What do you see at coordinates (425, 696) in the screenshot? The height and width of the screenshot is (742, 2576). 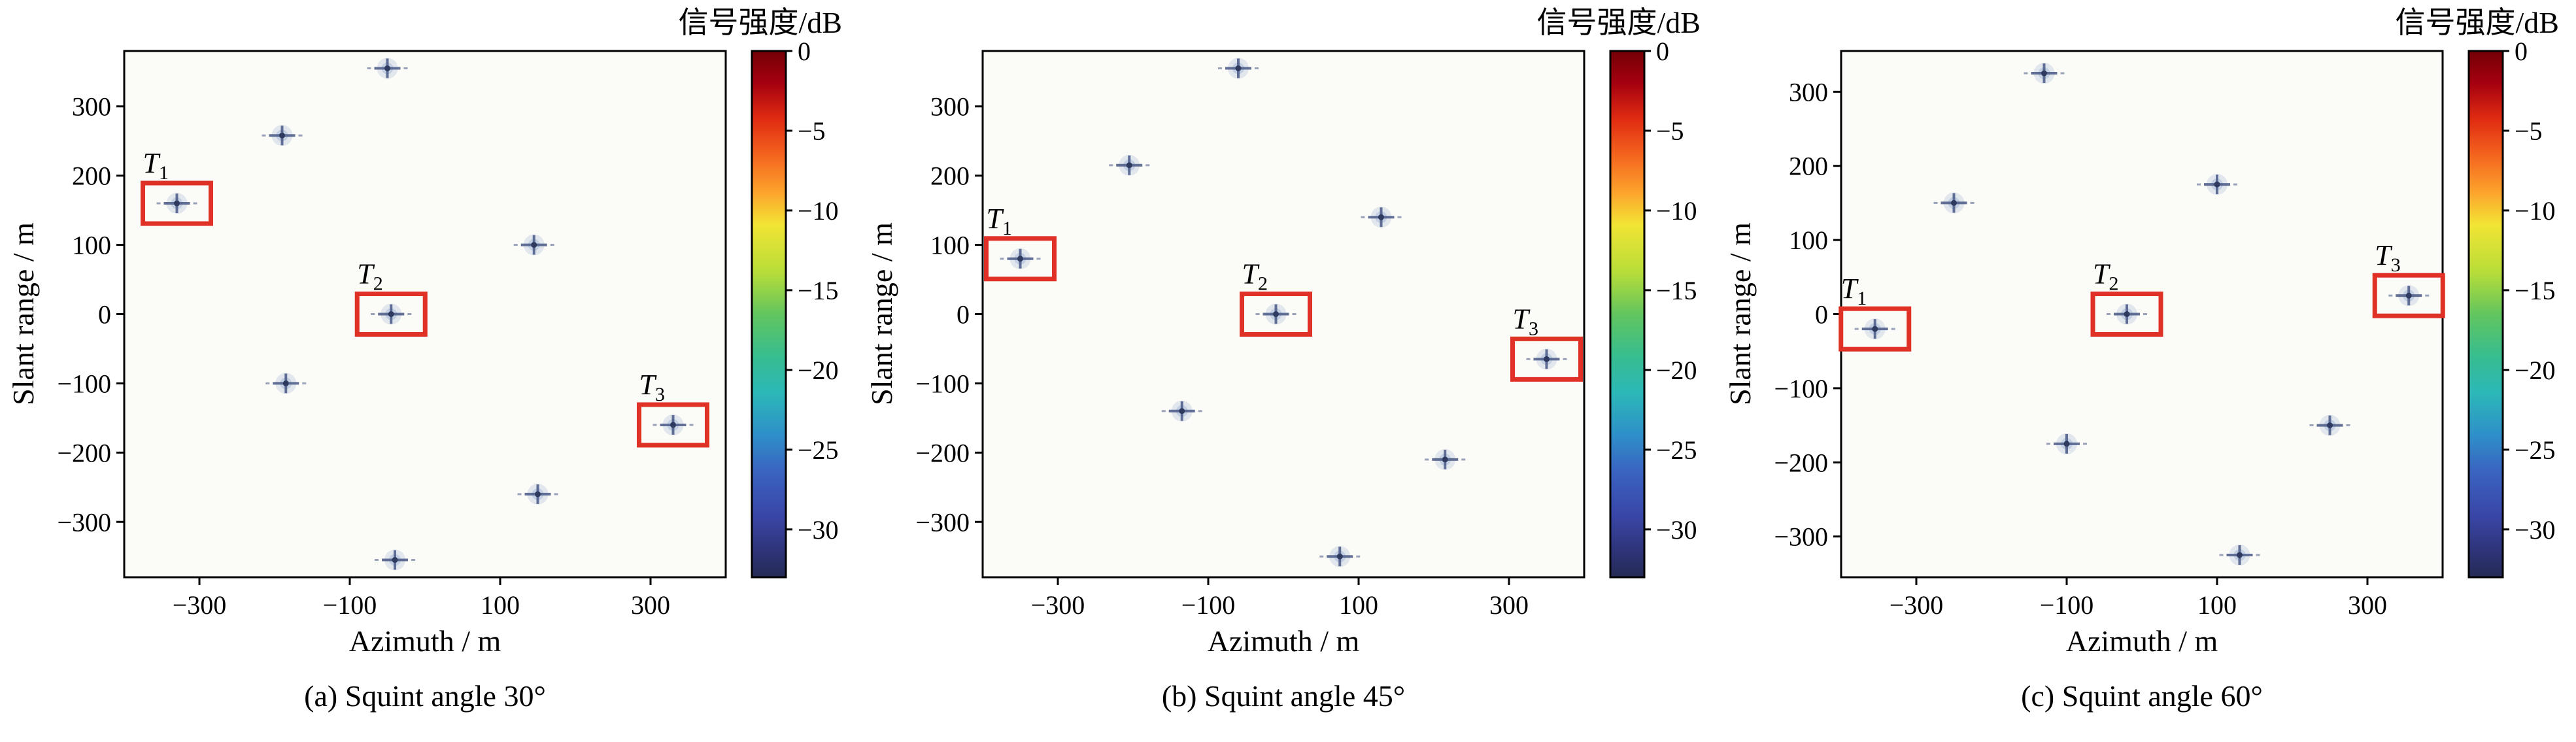 I see `caption-a: (a) Squint angle 30°` at bounding box center [425, 696].